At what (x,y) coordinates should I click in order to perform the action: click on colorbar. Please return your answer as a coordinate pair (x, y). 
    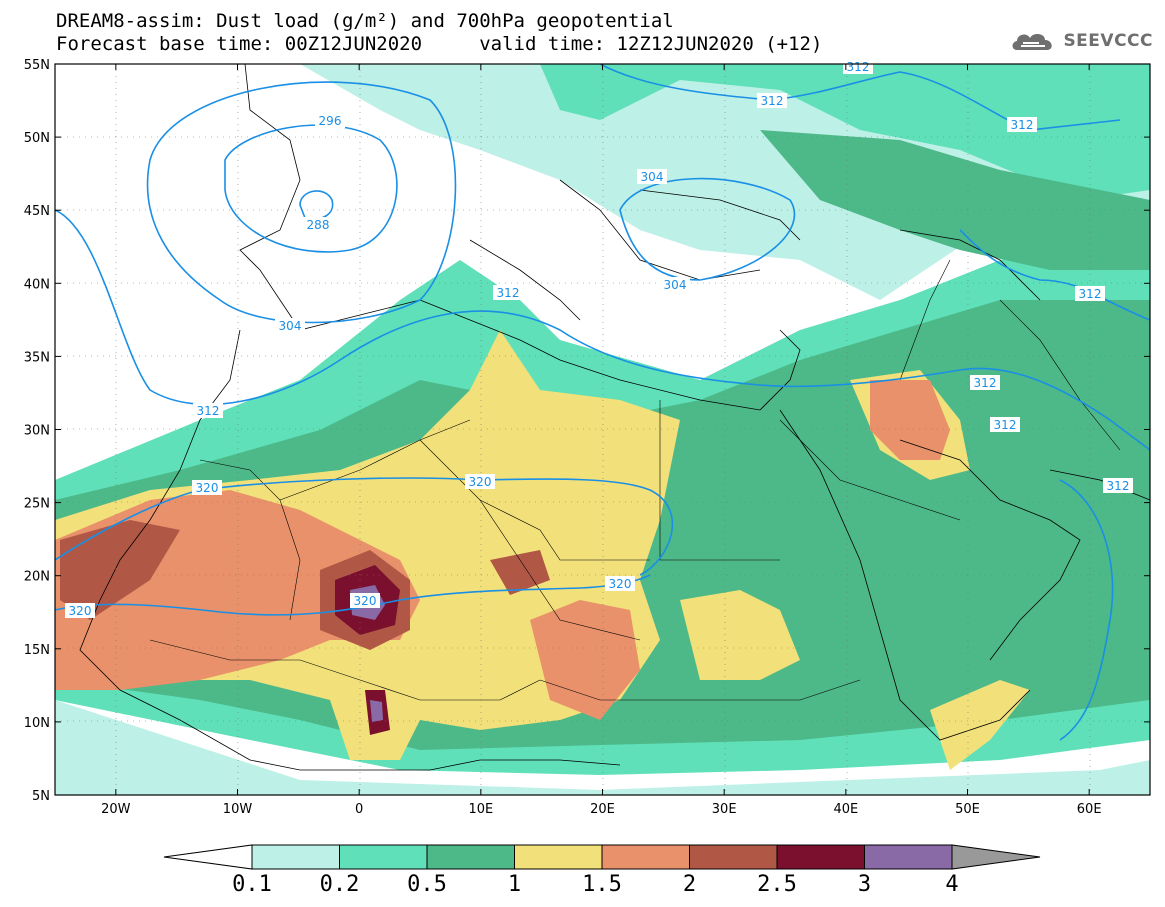
    Looking at the image, I should click on (602, 857).